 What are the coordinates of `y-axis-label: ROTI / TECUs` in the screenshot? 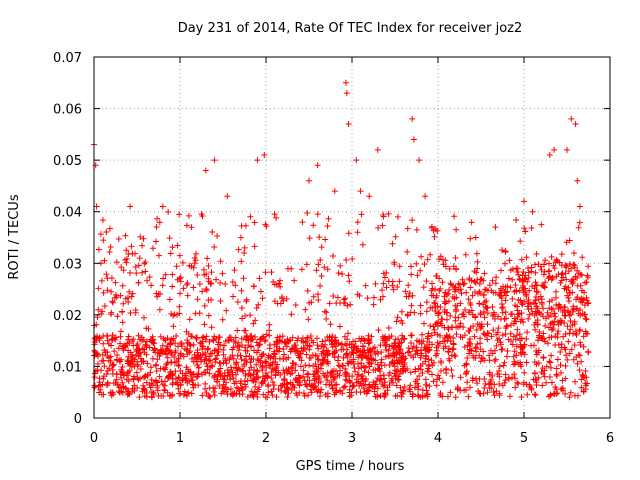 It's located at (14, 236).